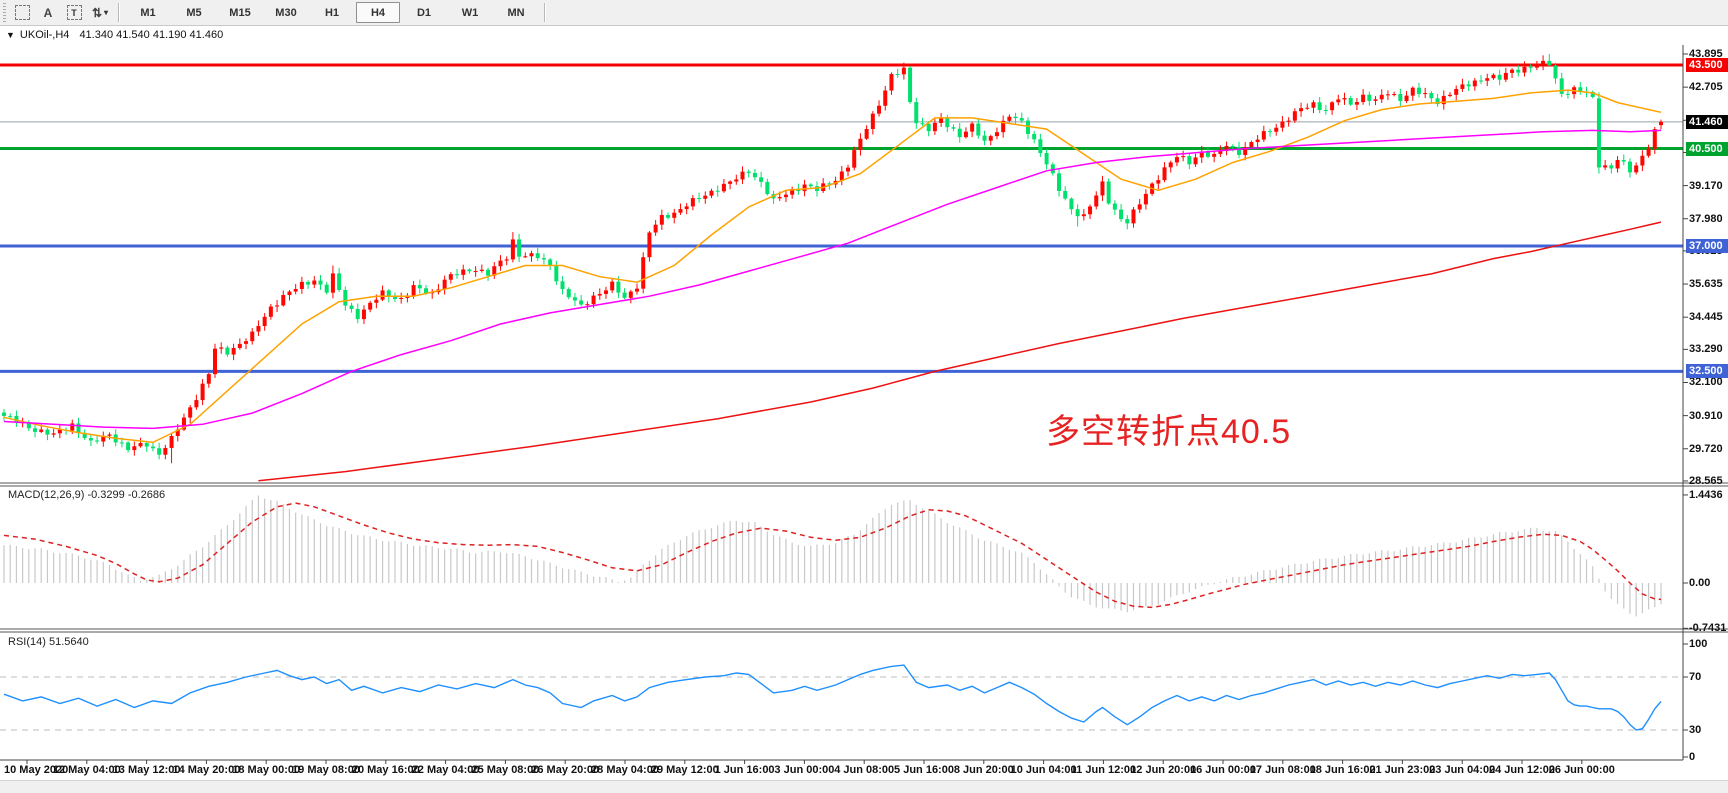 This screenshot has height=793, width=1728. What do you see at coordinates (240, 12) in the screenshot?
I see `timeframe-button-m15: M15` at bounding box center [240, 12].